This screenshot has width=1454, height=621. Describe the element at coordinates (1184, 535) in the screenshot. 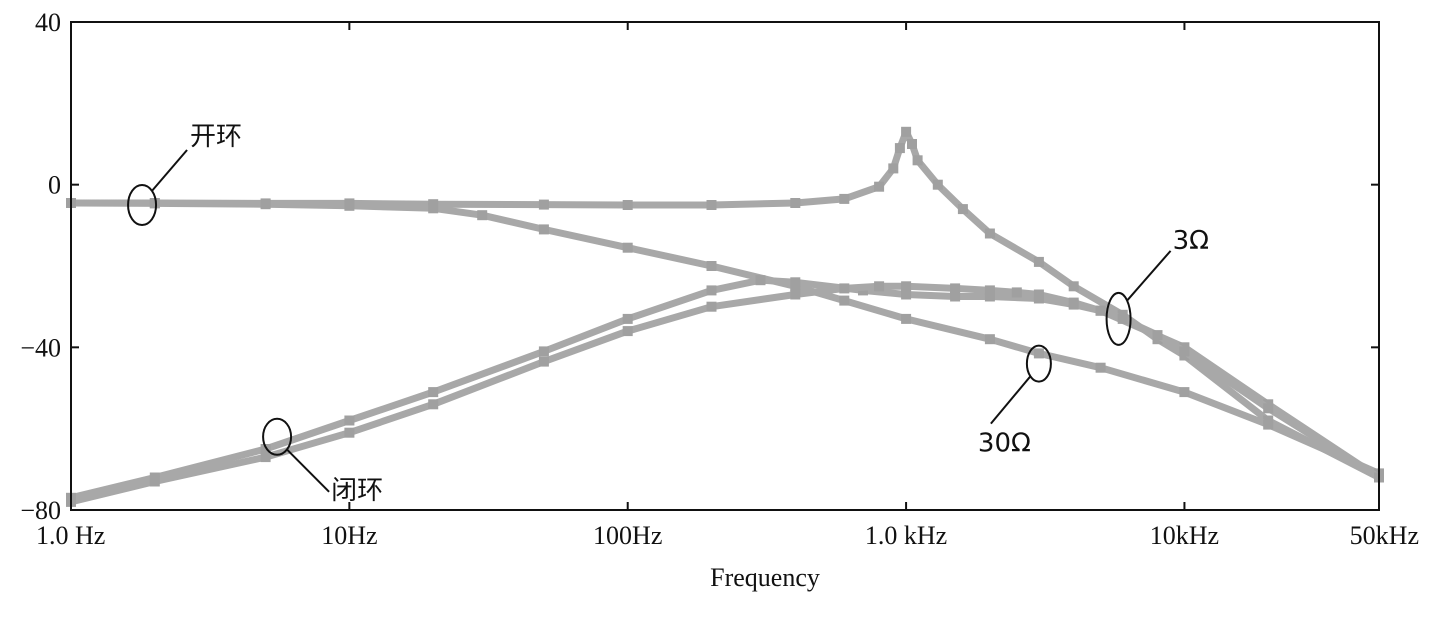

I see `x-tick-label: 10kHz` at that location.